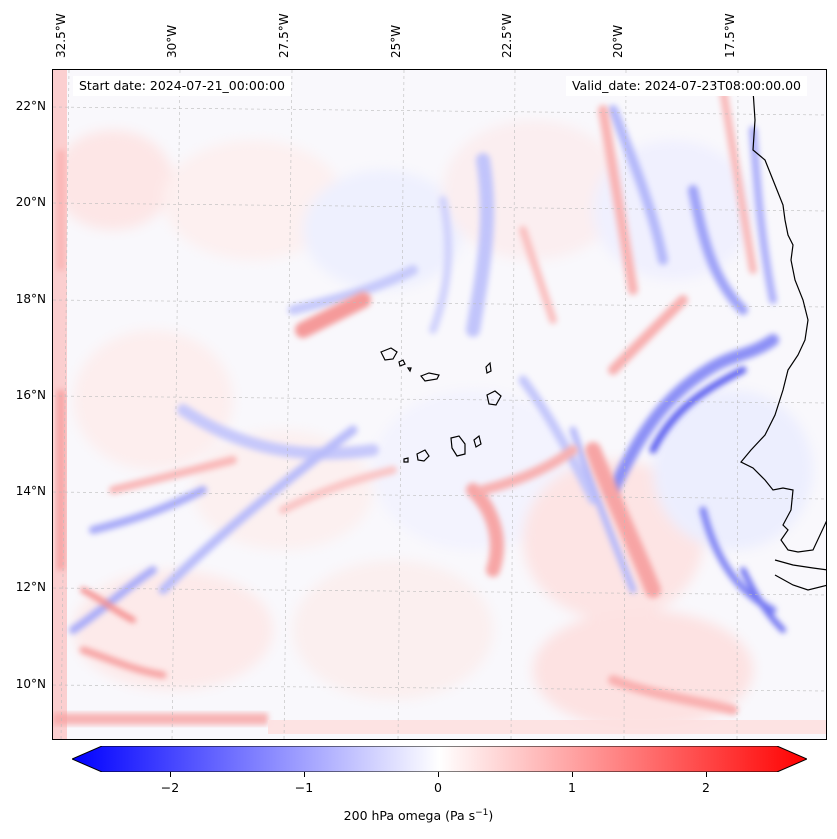 The width and height of the screenshot is (837, 839). I want to click on colorbar-variable: 200 hPa omega, so click(392, 816).